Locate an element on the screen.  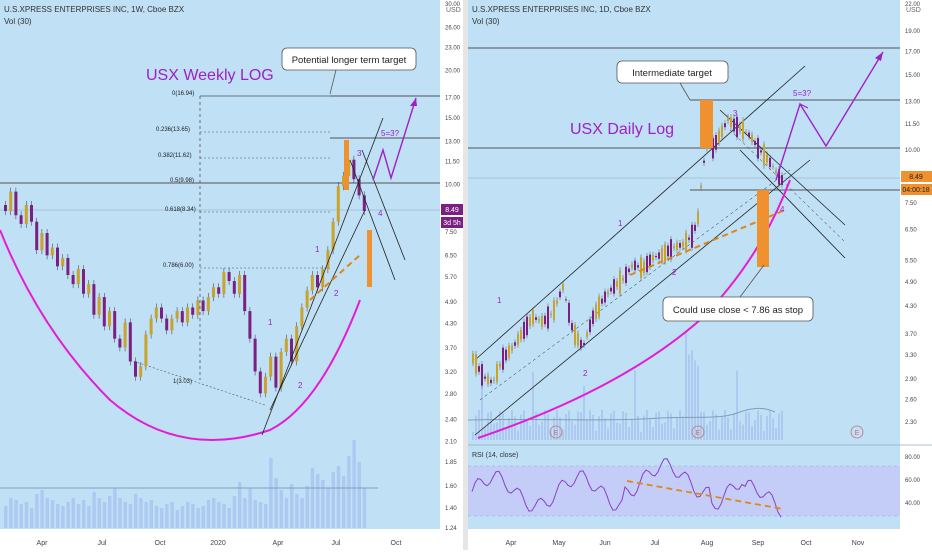
right-down-channel-lower is located at coordinates (792, 204).